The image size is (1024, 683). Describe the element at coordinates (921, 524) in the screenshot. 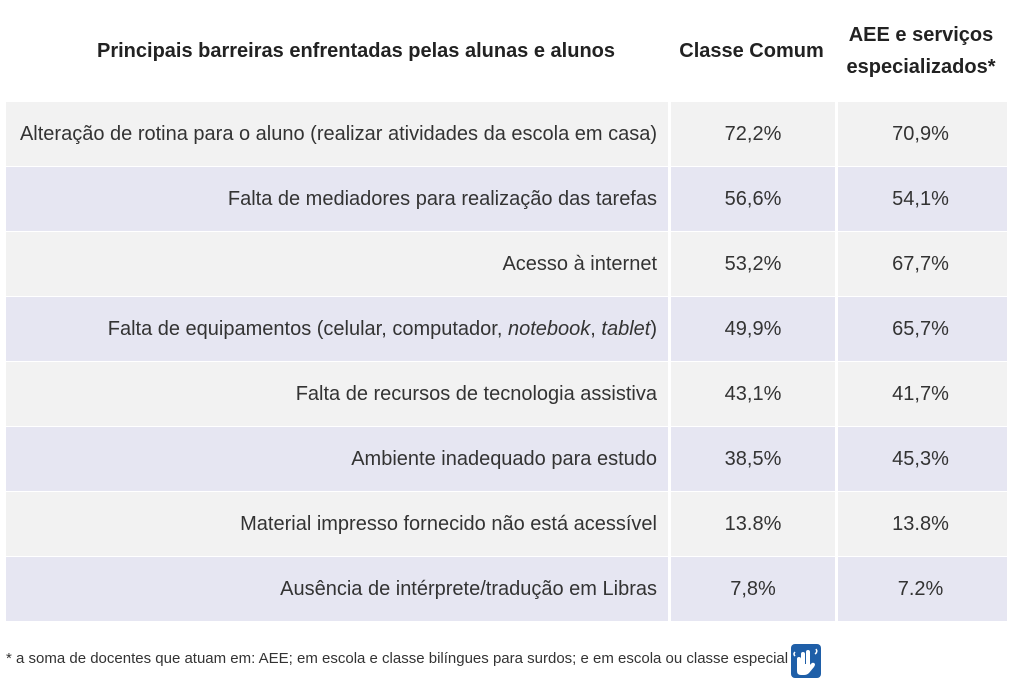

I see `aee-cell: 13.8%` at that location.